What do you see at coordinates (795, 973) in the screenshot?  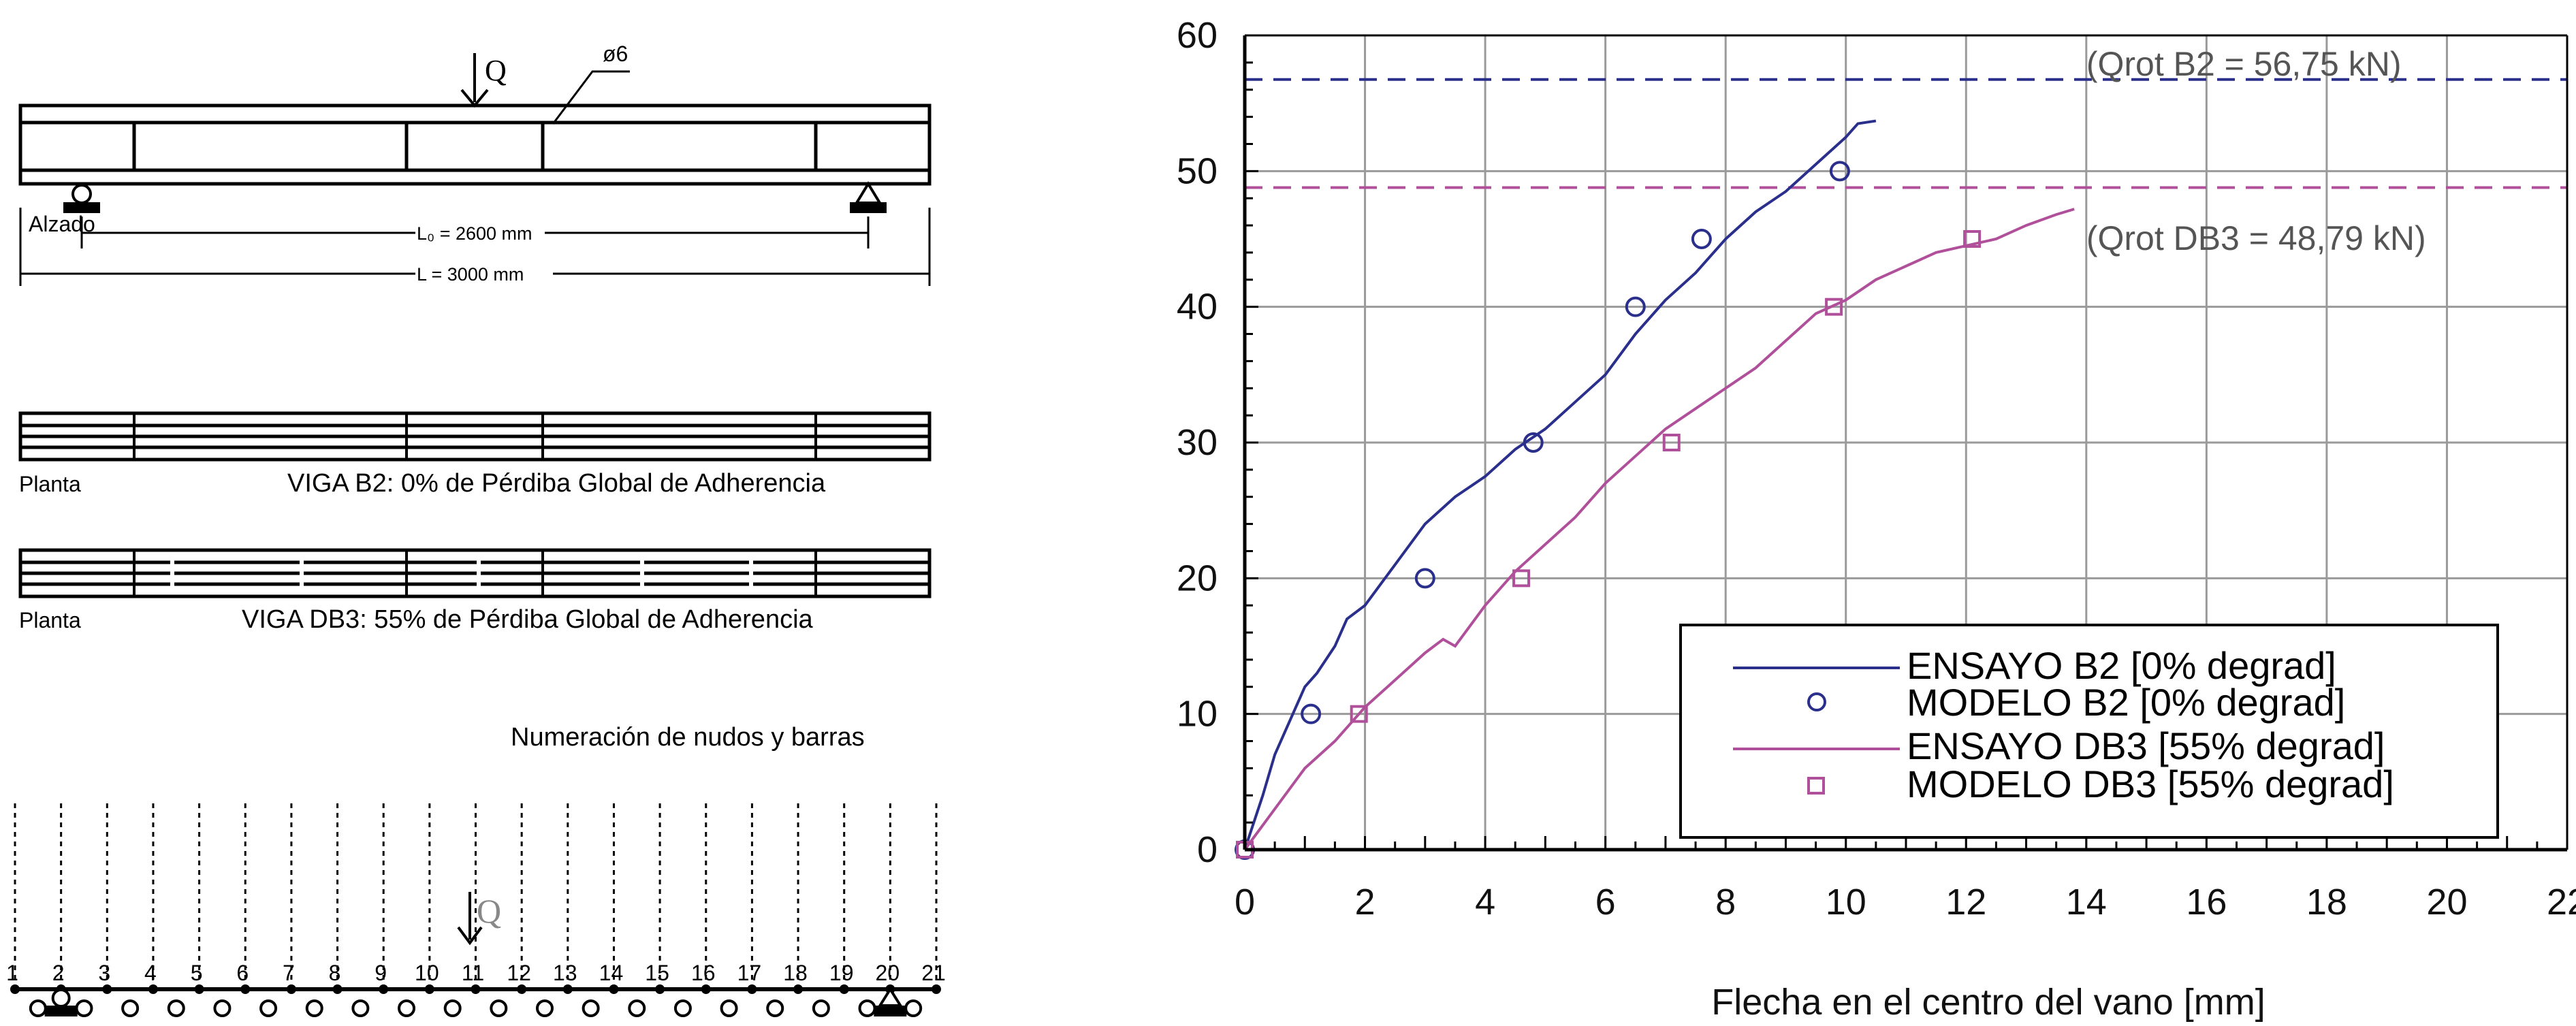 I see `node-number: 18` at bounding box center [795, 973].